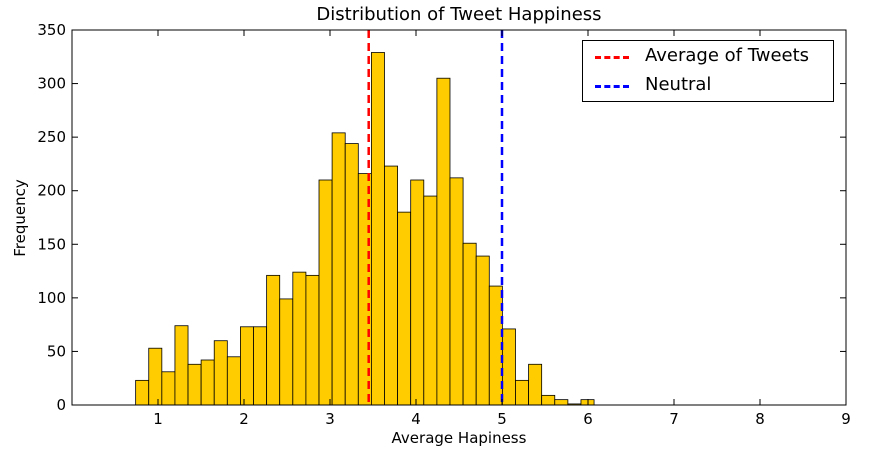 This screenshot has height=454, width=869. I want to click on legend-swatch-average, so click(612, 57).